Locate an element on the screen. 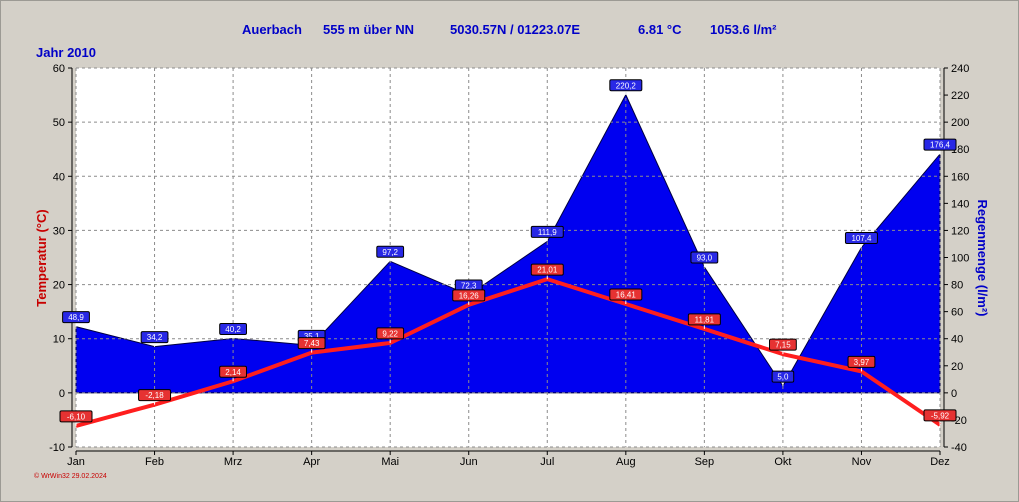  rain-label: 72,3 is located at coordinates (469, 285).